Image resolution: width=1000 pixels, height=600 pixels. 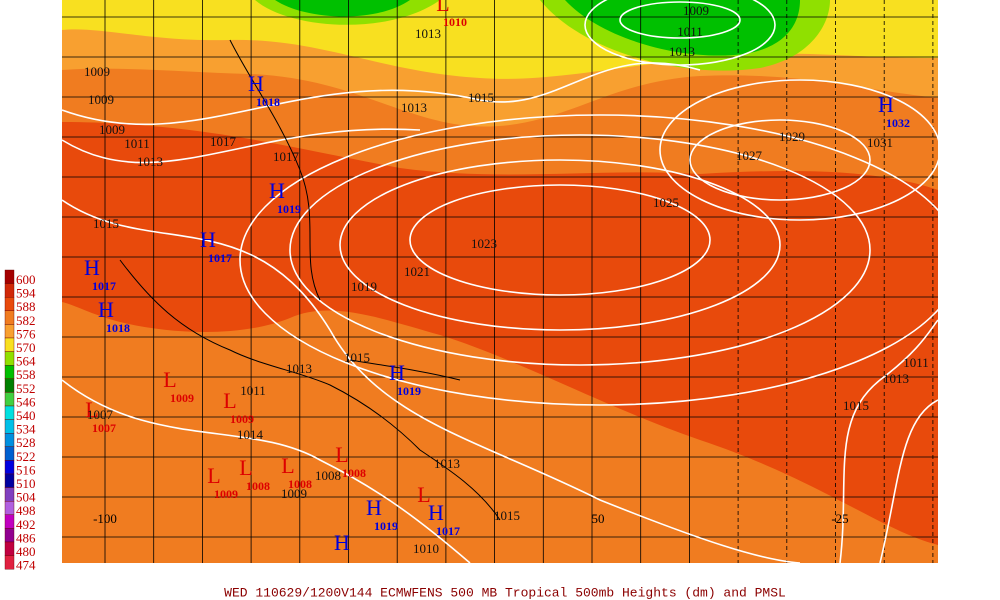 I want to click on legend-label: 558, so click(x=26, y=374).